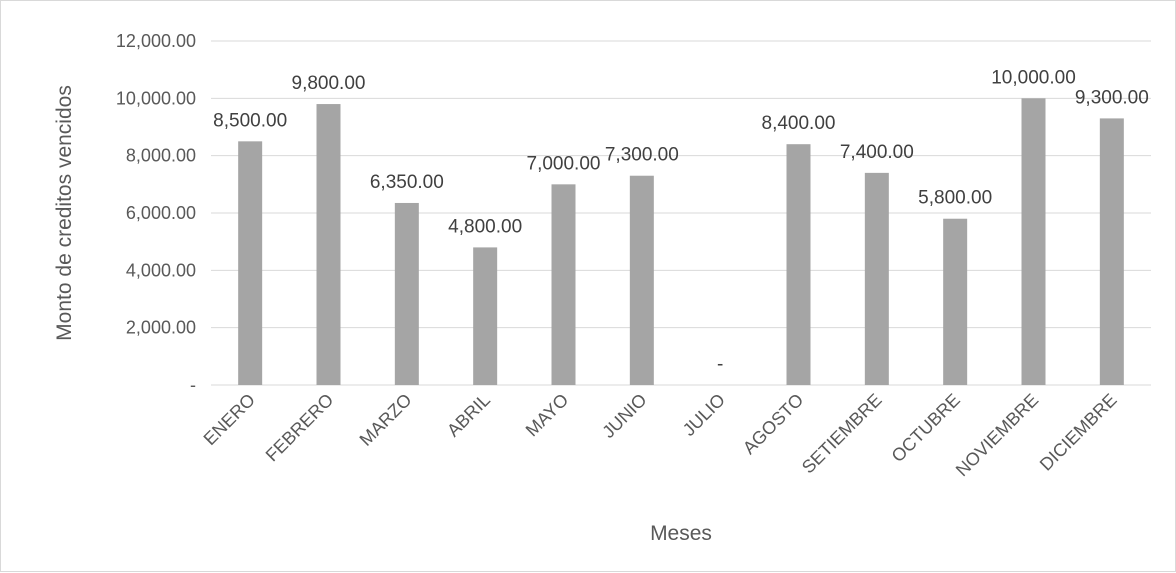  I want to click on y-tick-label: 4,000.00, so click(161, 270).